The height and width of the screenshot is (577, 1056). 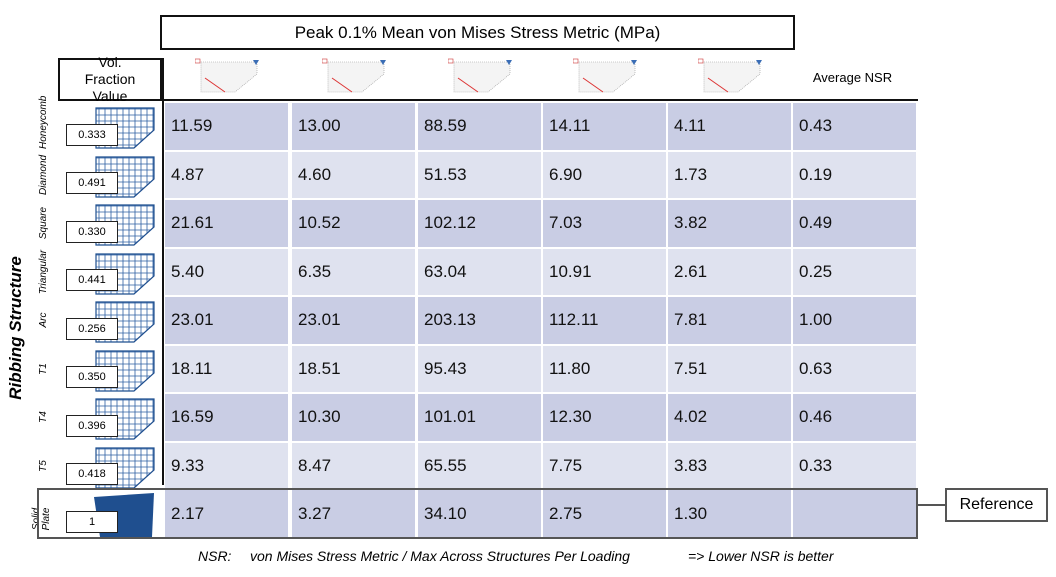 I want to click on value-cell: 7.75, so click(x=604, y=465).